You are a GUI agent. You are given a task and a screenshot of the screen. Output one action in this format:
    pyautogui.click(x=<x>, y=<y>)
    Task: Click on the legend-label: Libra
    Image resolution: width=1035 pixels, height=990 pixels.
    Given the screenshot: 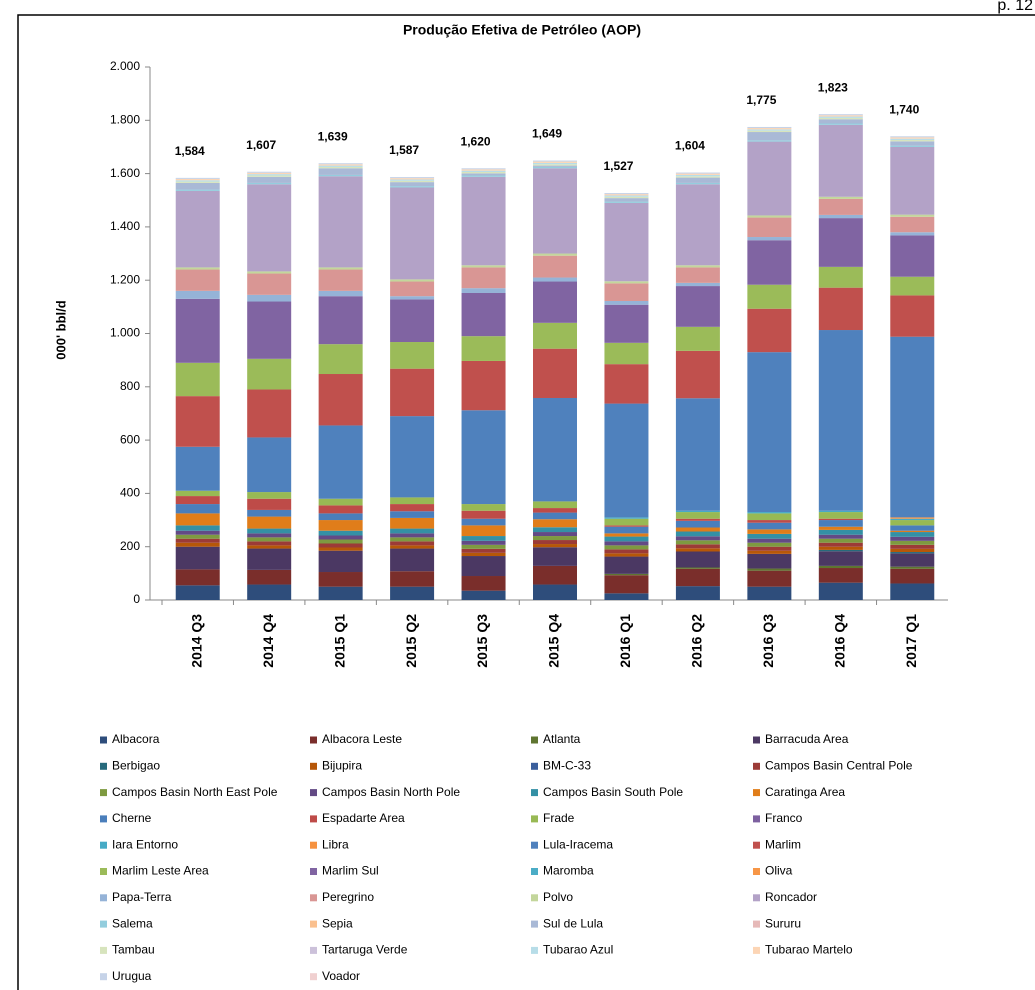 What is the action you would take?
    pyautogui.click(x=335, y=844)
    